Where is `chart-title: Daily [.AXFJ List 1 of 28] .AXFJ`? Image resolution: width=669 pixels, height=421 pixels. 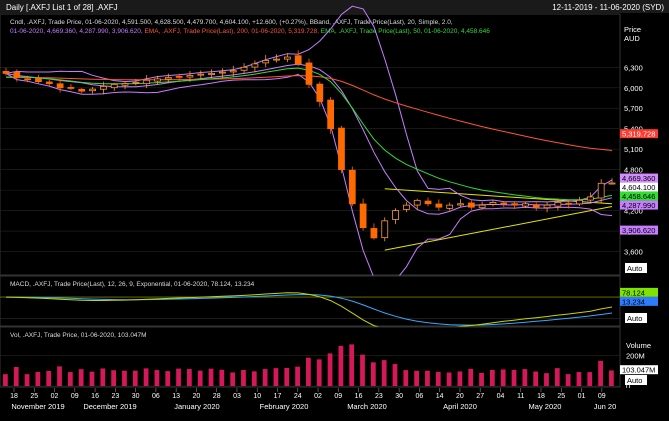
chart-title: Daily [.AXFJ List 1 of 28] .AXFJ is located at coordinates (62, 7).